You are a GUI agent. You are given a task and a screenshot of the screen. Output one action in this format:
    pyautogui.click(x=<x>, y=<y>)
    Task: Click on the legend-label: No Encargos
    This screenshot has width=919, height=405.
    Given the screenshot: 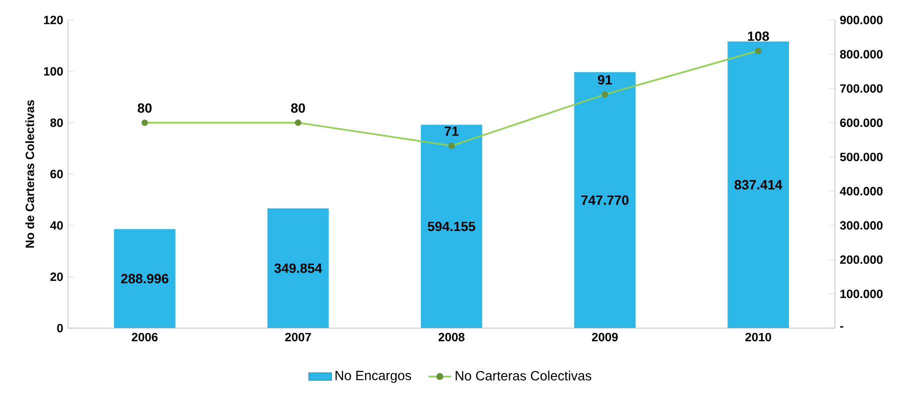 What is the action you would take?
    pyautogui.click(x=374, y=376)
    